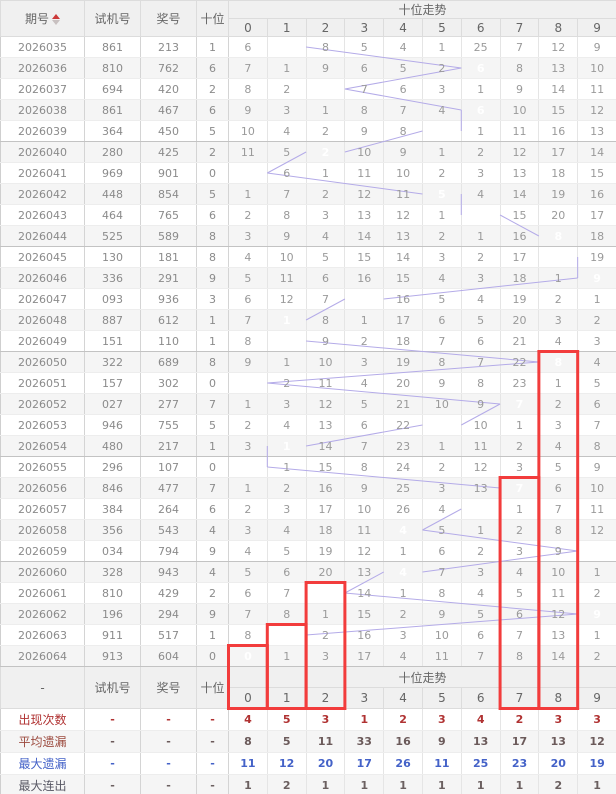 This screenshot has width=616, height=794. Describe the element at coordinates (364, 635) in the screenshot. I see `trend-value: 16` at that location.